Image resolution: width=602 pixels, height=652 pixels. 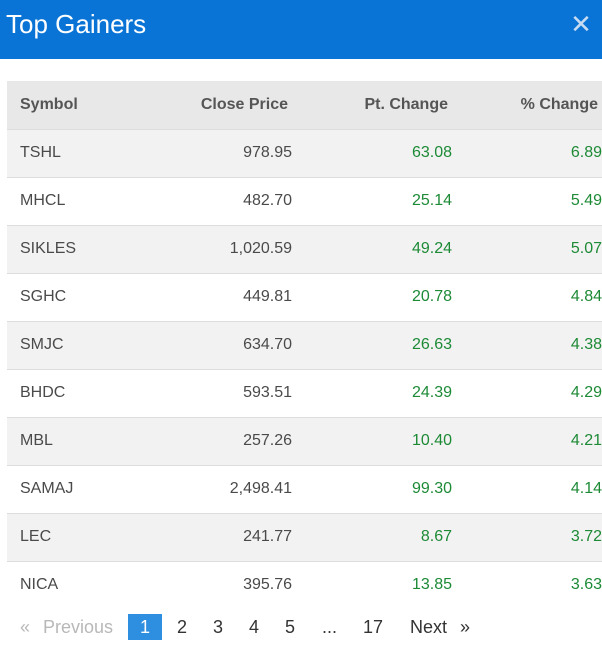 I want to click on close-price-cell: 2,498.41, so click(x=221, y=488).